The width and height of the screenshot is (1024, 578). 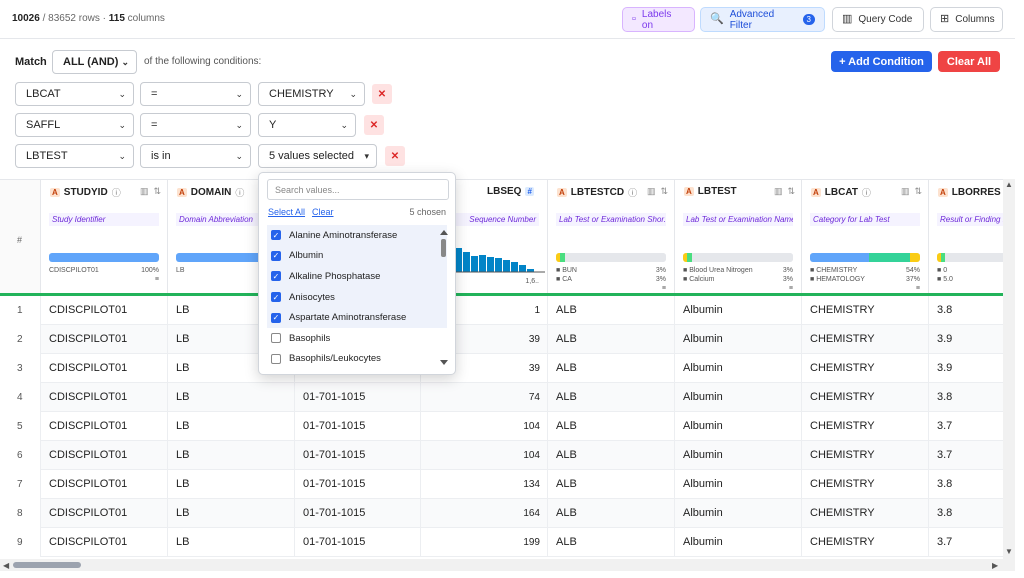 I want to click on condition-3-field-select: LBTEST ⌄, so click(x=74, y=156).